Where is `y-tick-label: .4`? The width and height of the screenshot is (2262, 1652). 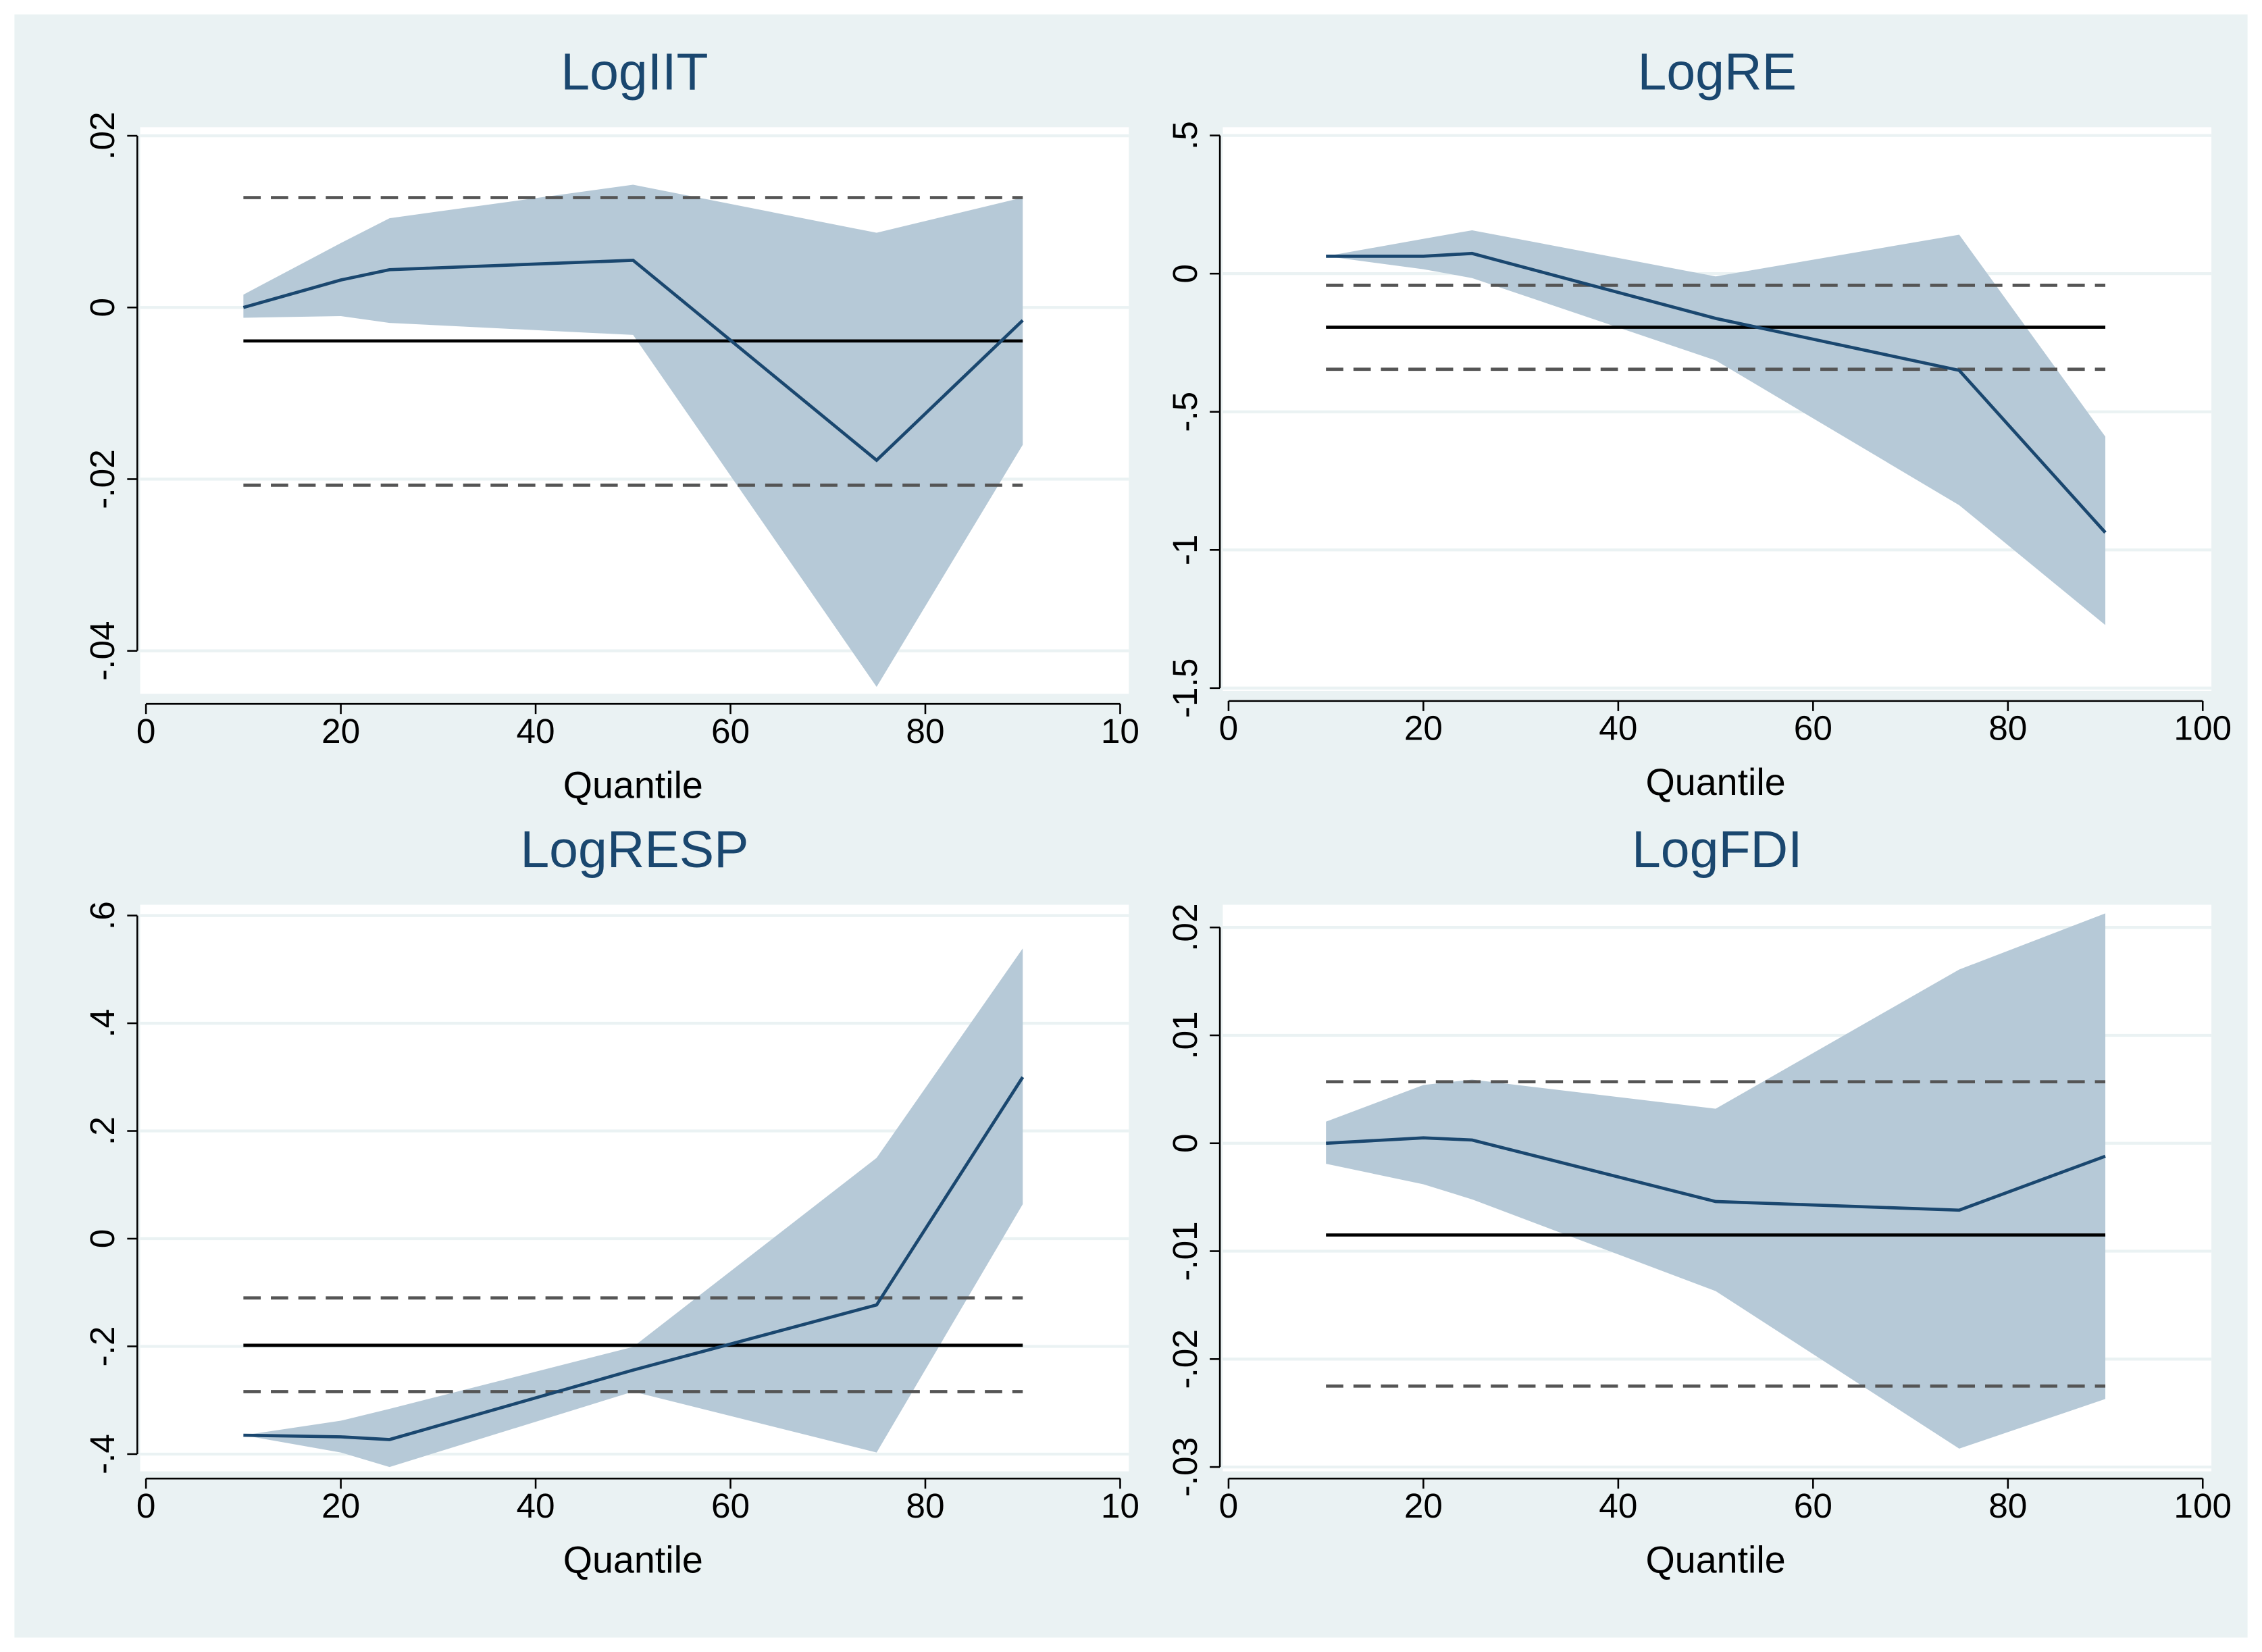
y-tick-label: .4 is located at coordinates (102, 1023).